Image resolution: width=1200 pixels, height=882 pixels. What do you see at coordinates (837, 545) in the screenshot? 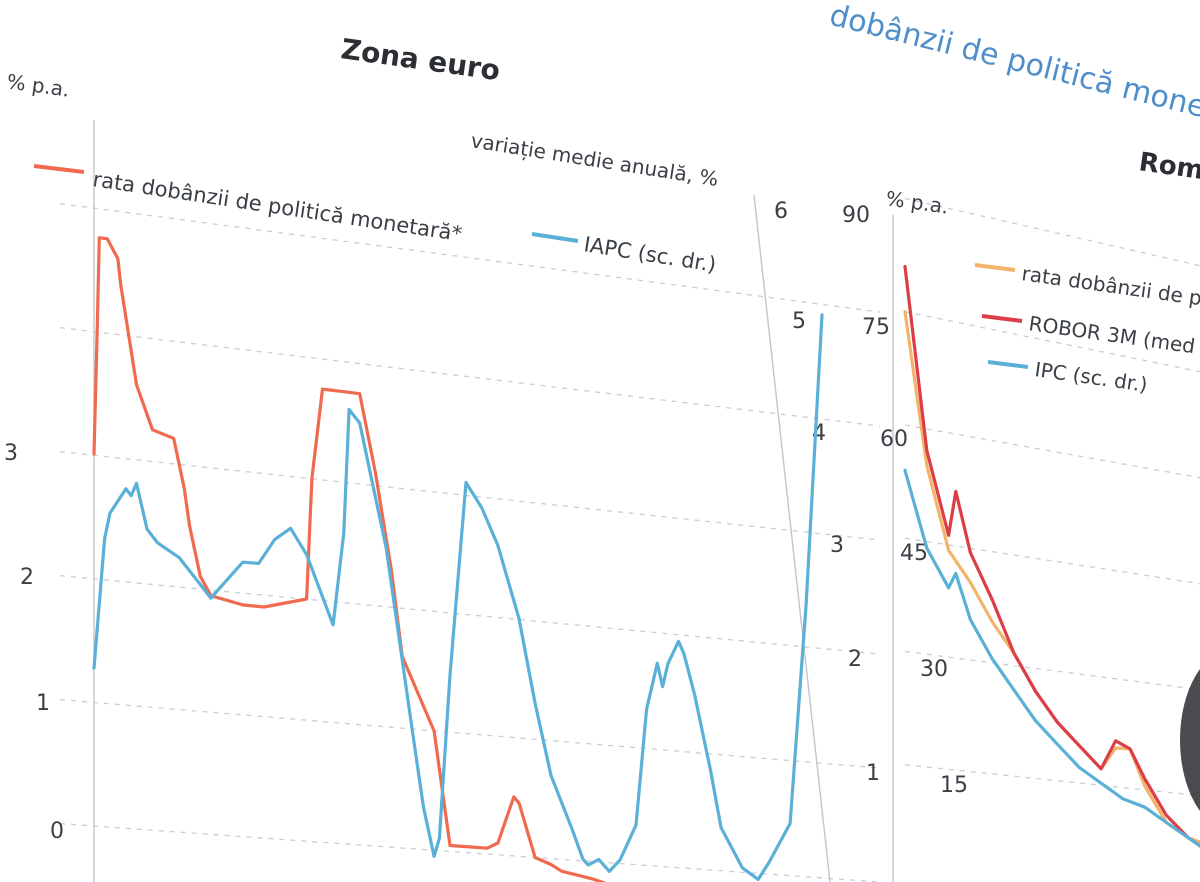
I see `right-tick-label: 3` at bounding box center [837, 545].